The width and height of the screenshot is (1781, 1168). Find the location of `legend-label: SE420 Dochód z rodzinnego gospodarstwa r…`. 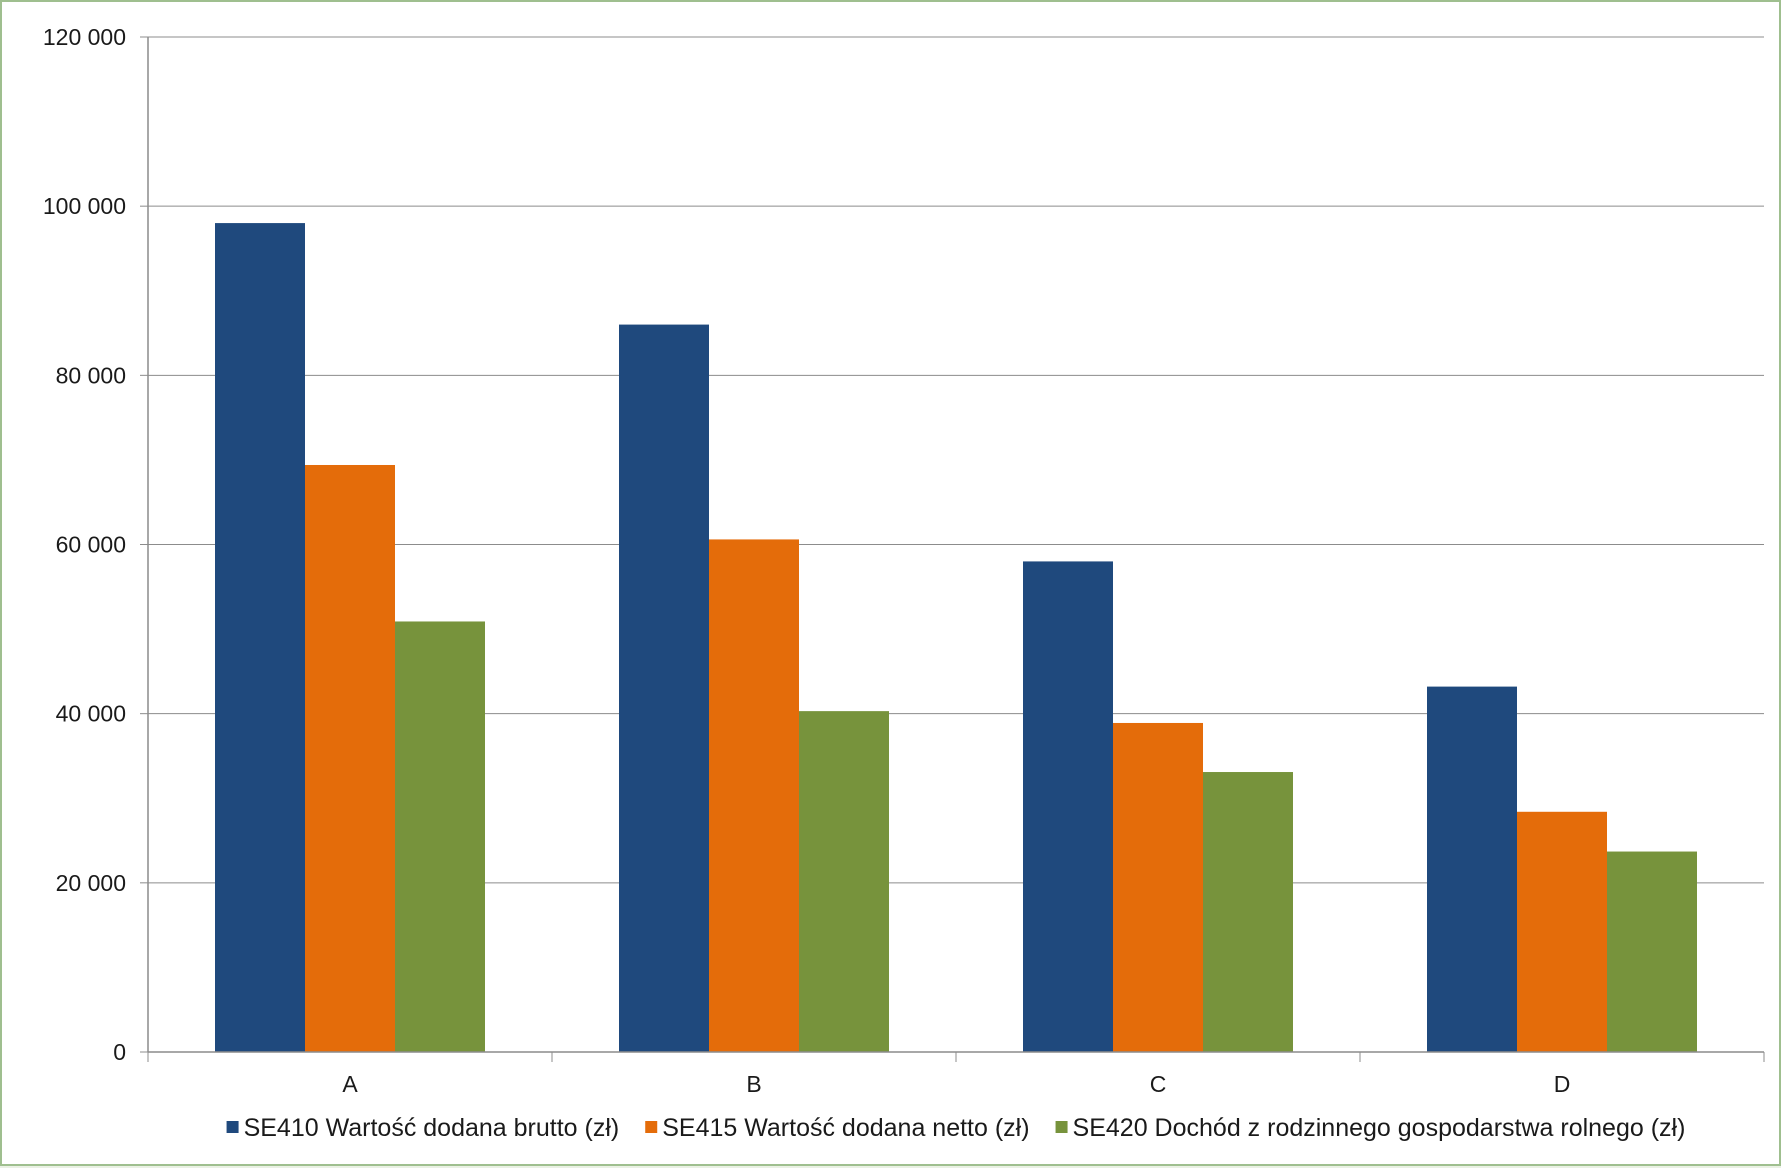

legend-label: SE420 Dochód z rodzinnego gospodarstwa r… is located at coordinates (1379, 1128).